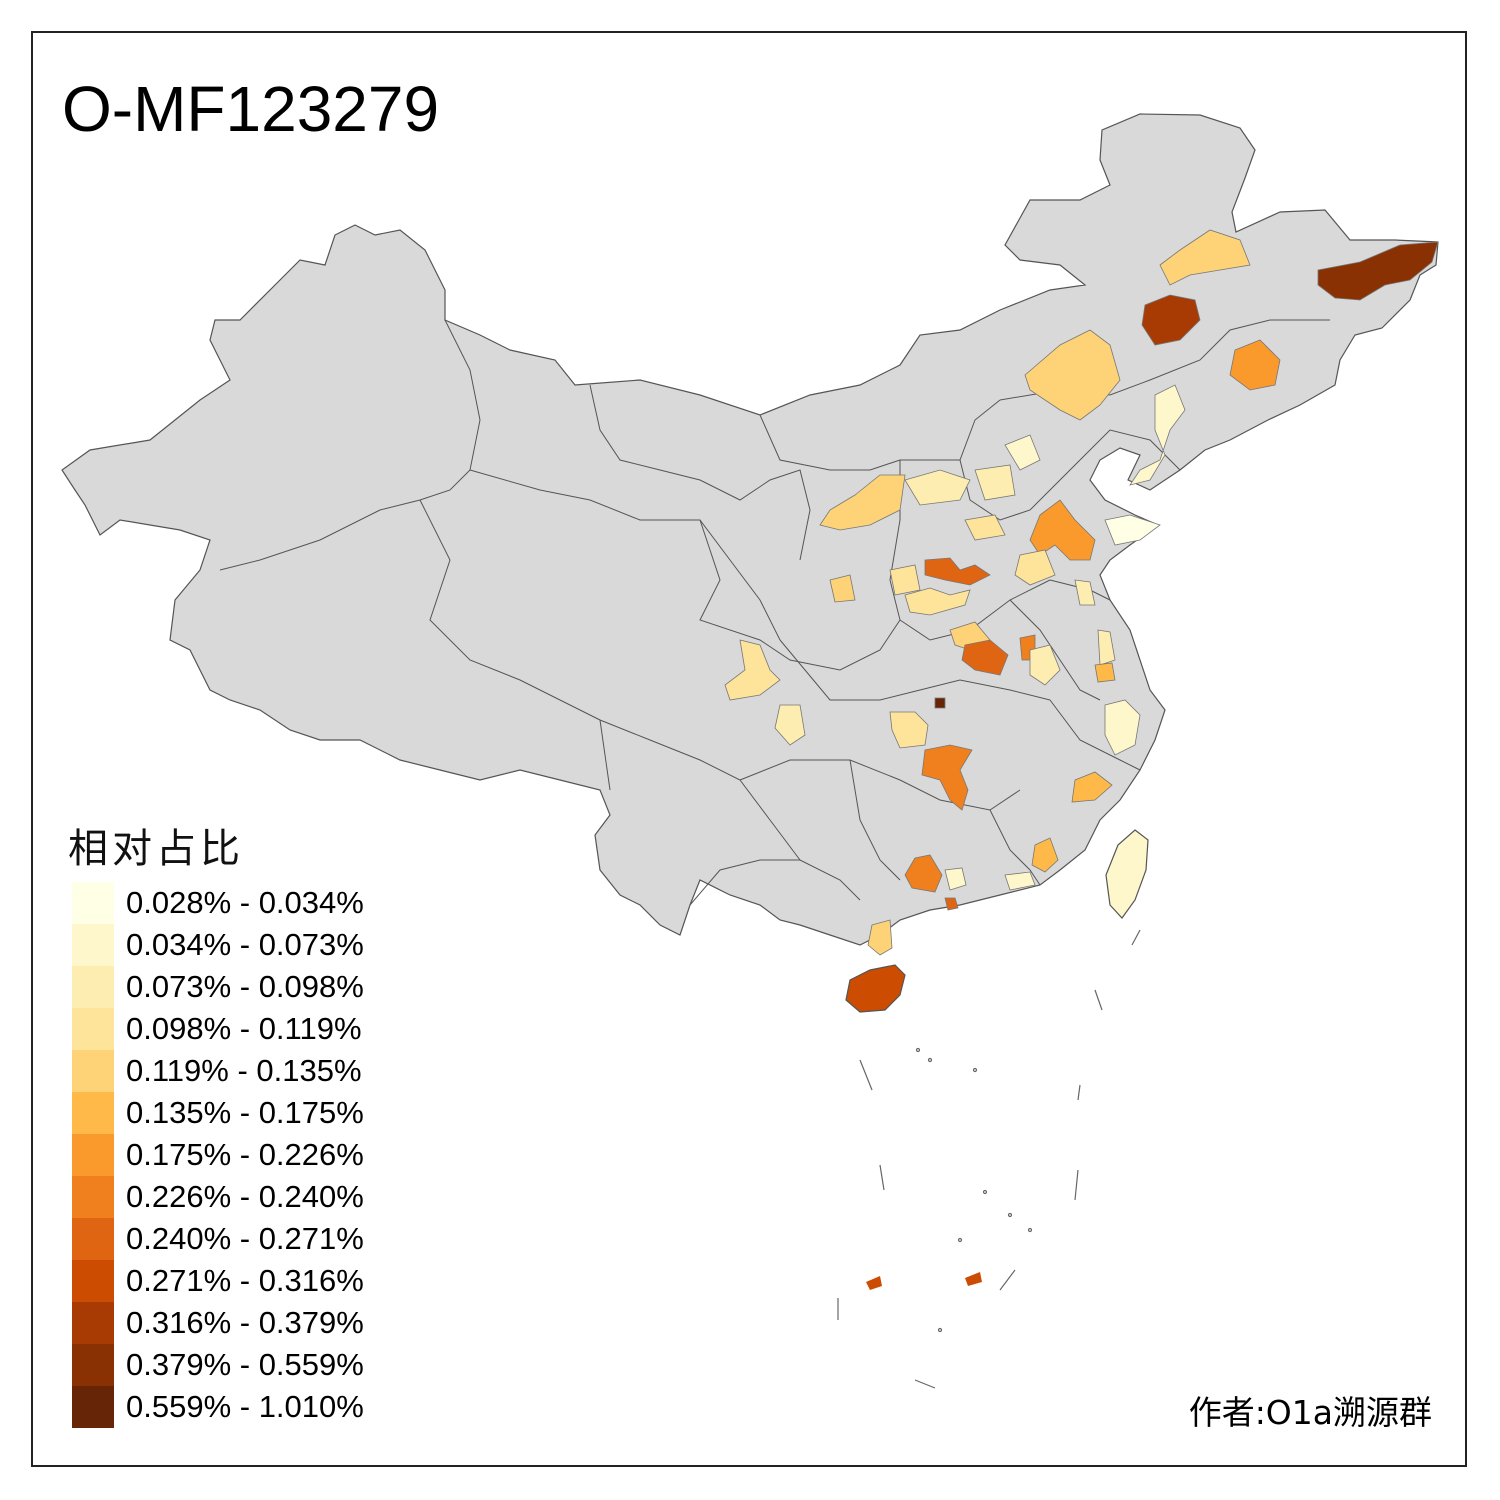 This screenshot has width=1500, height=1500. What do you see at coordinates (989, 1159) in the screenshot?
I see `south-sea-islands` at bounding box center [989, 1159].